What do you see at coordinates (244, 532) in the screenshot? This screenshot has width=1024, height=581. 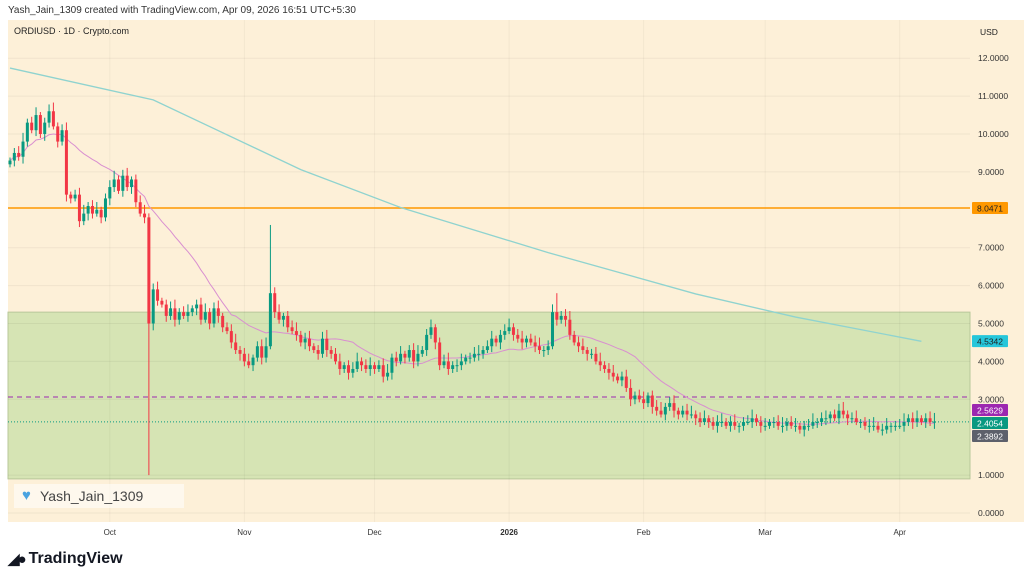 I see `x-tick-label: Nov` at bounding box center [244, 532].